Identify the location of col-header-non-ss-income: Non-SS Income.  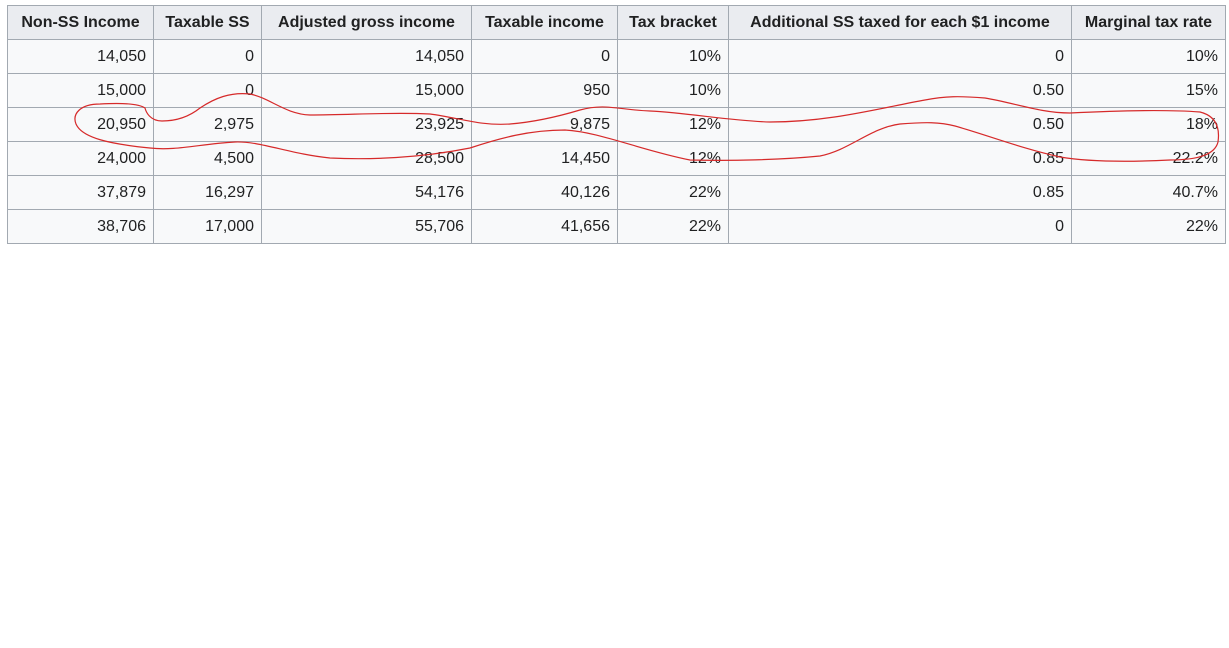
(80, 22).